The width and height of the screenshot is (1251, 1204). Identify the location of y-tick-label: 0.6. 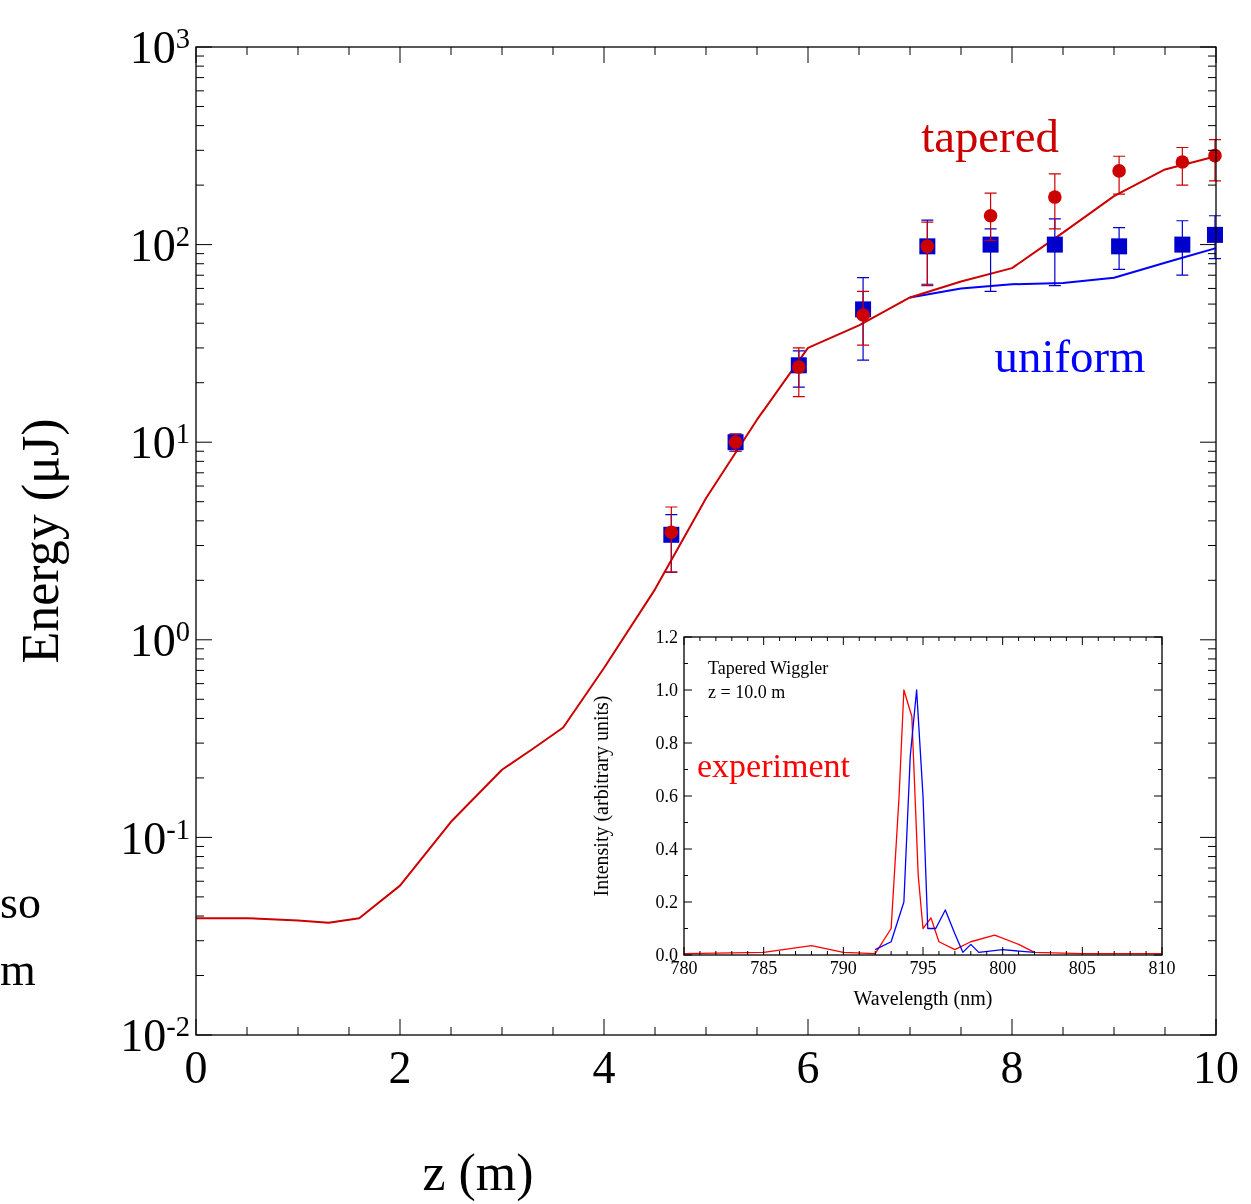
(666, 796).